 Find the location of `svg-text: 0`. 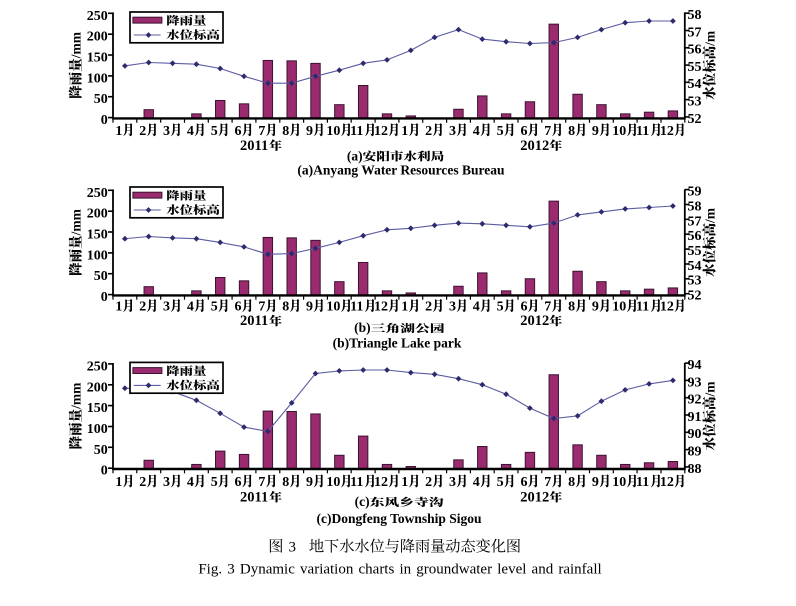

svg-text: 0 is located at coordinates (104, 120).